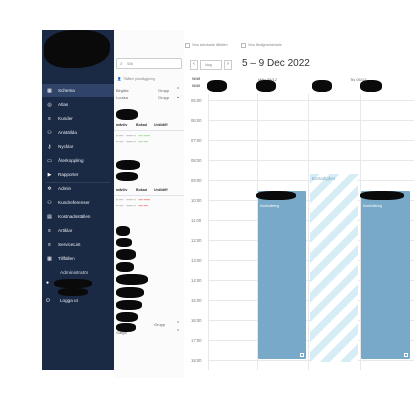 The height and width of the screenshot is (412, 414). Describe the element at coordinates (194, 65) in the screenshot. I see `prev-button: ‹` at that location.